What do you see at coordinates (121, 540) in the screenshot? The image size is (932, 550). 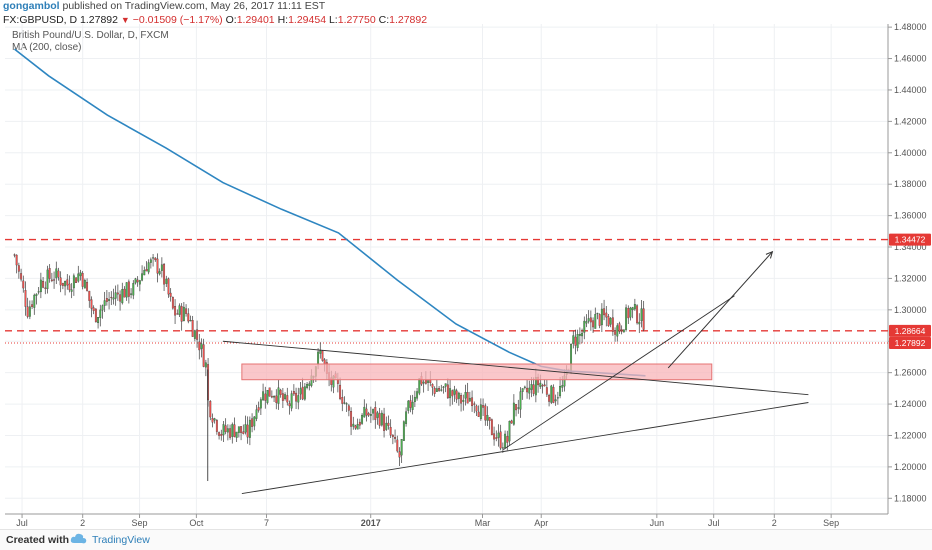 I see `tradingview-brand: TradingView` at bounding box center [121, 540].